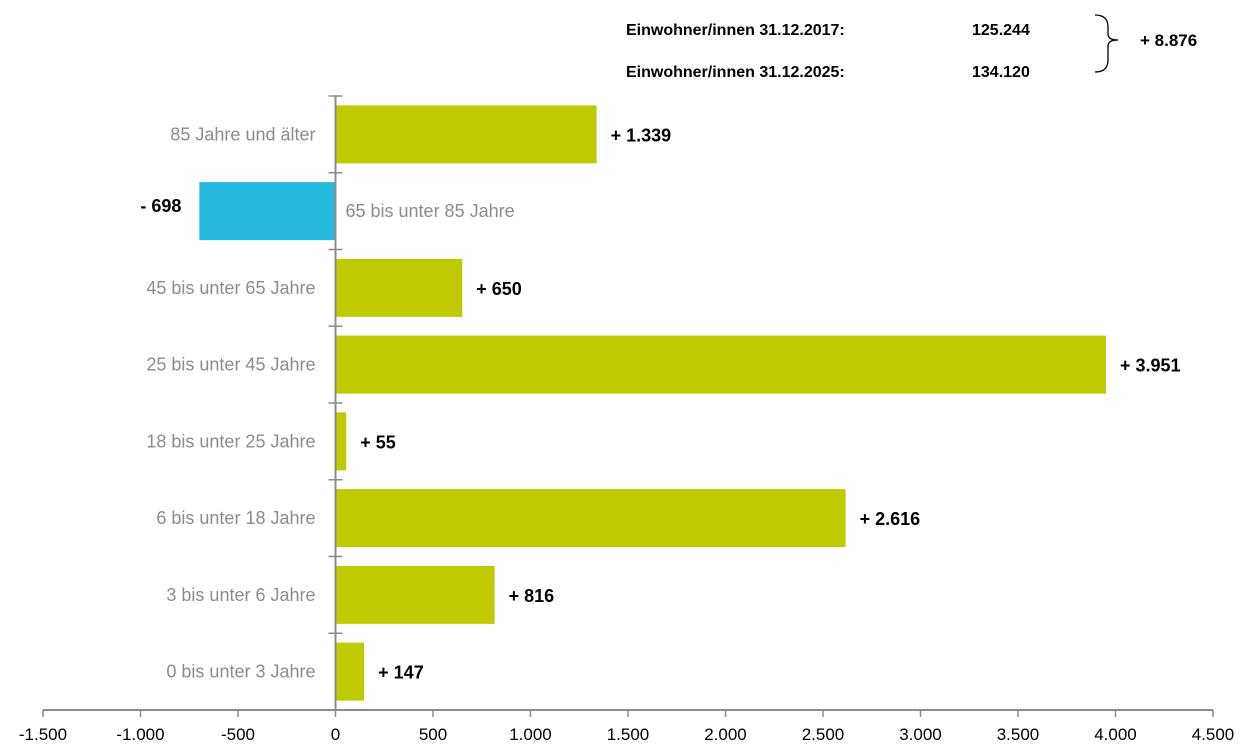  Describe the element at coordinates (160, 206) in the screenshot. I see `data-label-1: - 698` at that location.